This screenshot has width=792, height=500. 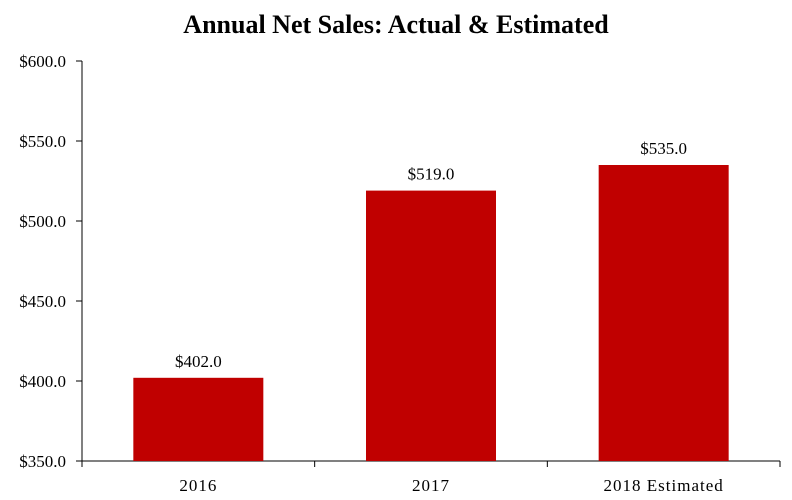 I want to click on data-label: $535.0, so click(x=663, y=148).